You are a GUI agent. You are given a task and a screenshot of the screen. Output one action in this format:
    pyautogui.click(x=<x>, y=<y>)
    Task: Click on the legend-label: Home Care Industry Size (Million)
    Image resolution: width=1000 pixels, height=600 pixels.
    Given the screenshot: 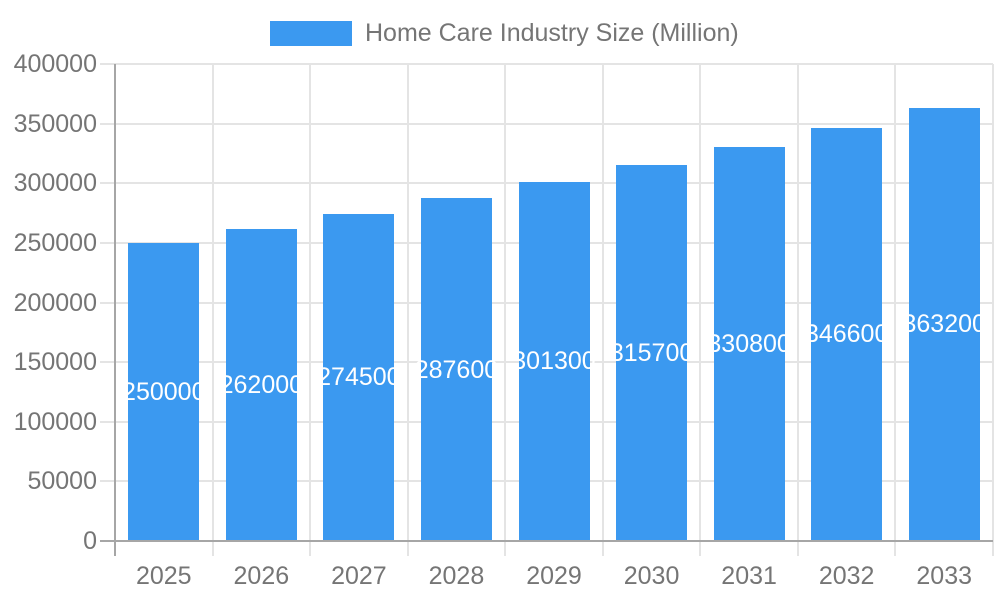 What is the action you would take?
    pyautogui.click(x=552, y=33)
    